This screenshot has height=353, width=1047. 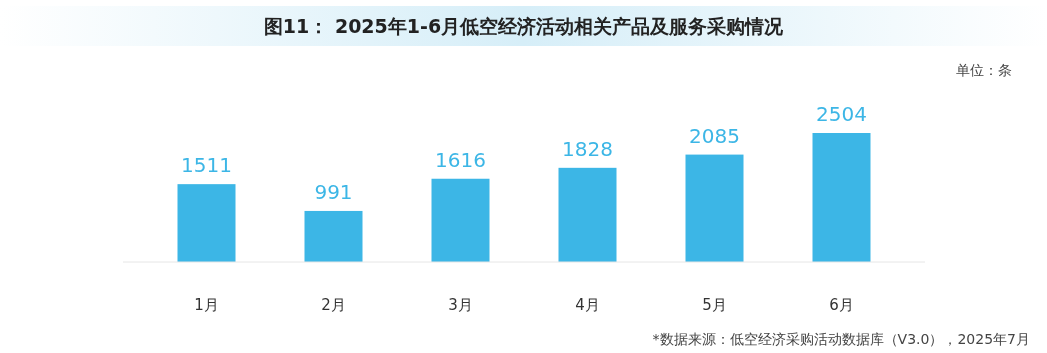 I want to click on data-label: 991, so click(x=333, y=191).